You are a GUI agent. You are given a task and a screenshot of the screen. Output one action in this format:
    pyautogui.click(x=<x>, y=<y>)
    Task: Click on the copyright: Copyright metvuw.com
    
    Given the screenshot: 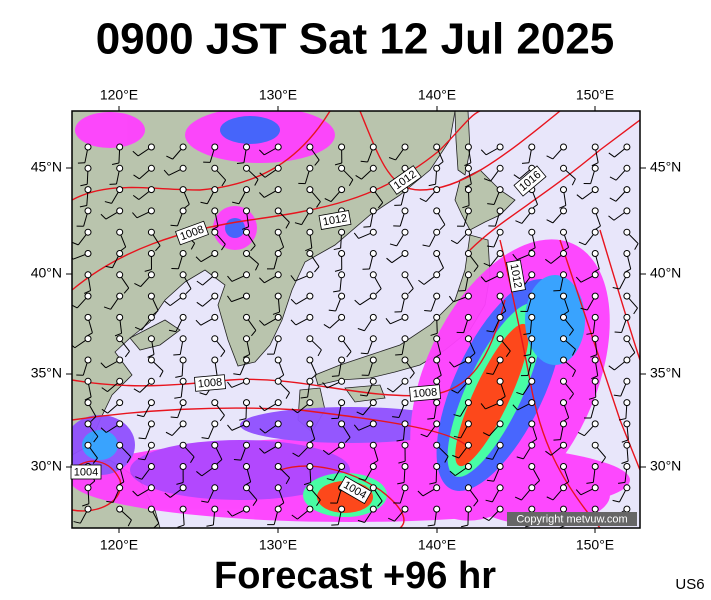 What is the action you would take?
    pyautogui.click(x=571, y=519)
    